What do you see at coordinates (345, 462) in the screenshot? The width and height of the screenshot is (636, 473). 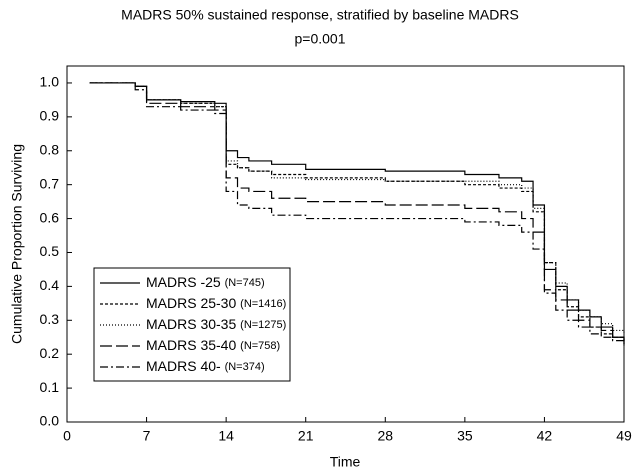 I see `x-axis-label: Time` at bounding box center [345, 462].